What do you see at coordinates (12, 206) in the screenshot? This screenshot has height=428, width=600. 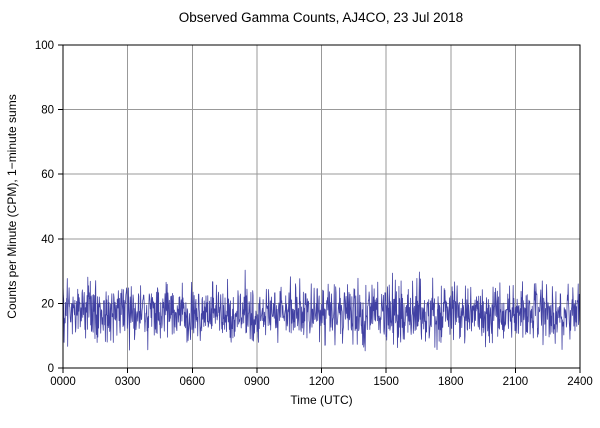 I see `y-axis-label: Counts per Minute (CPM), 1−minute sums` at bounding box center [12, 206].